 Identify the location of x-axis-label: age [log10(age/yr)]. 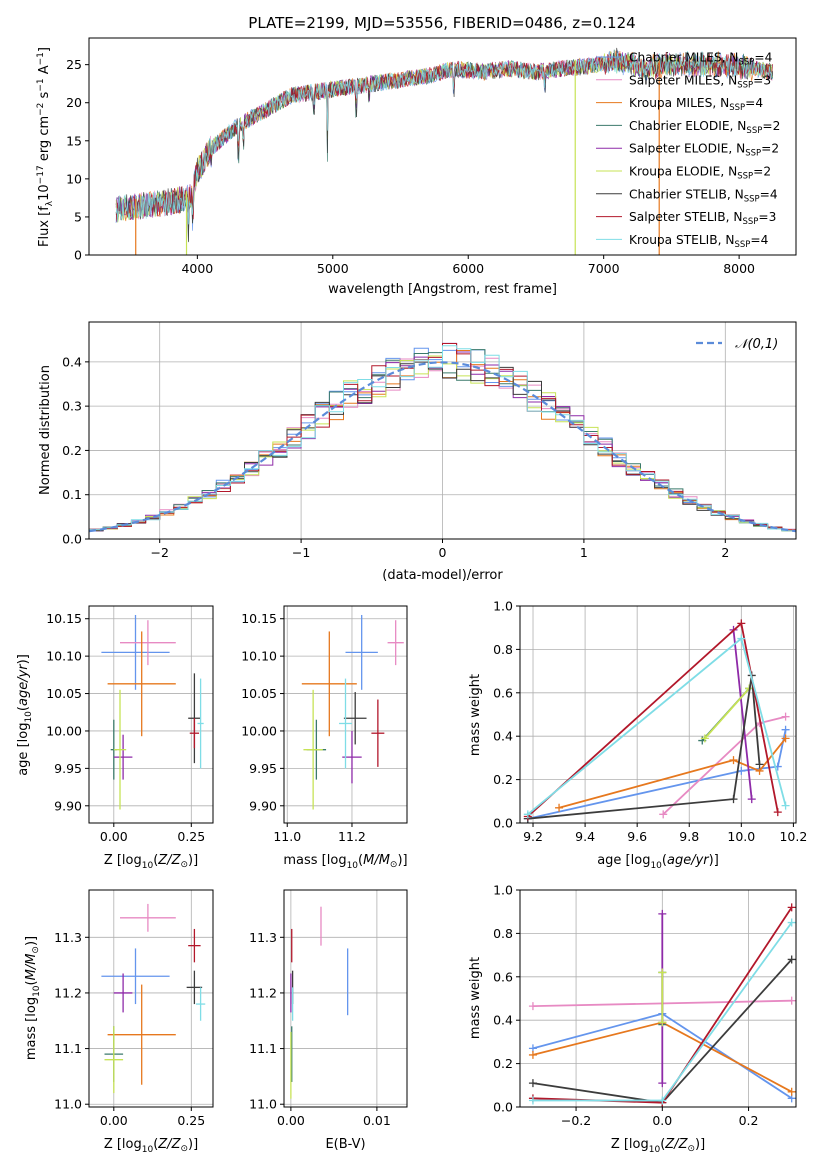
(658, 862).